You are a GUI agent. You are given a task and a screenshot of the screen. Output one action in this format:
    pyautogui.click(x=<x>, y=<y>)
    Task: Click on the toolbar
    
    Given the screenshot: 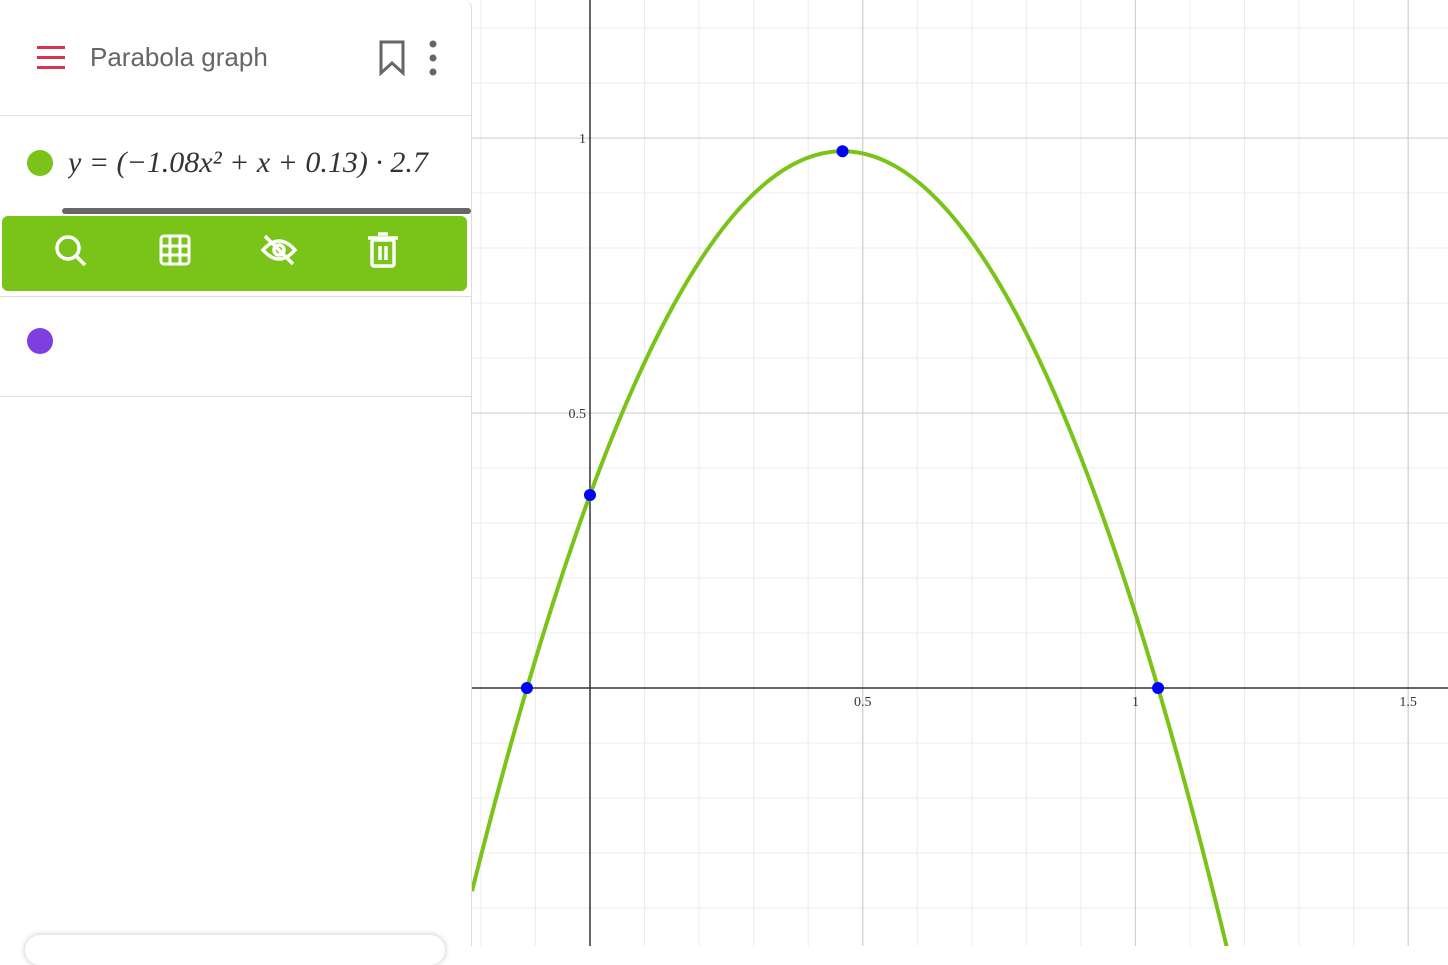 What is the action you would take?
    pyautogui.click(x=234, y=253)
    